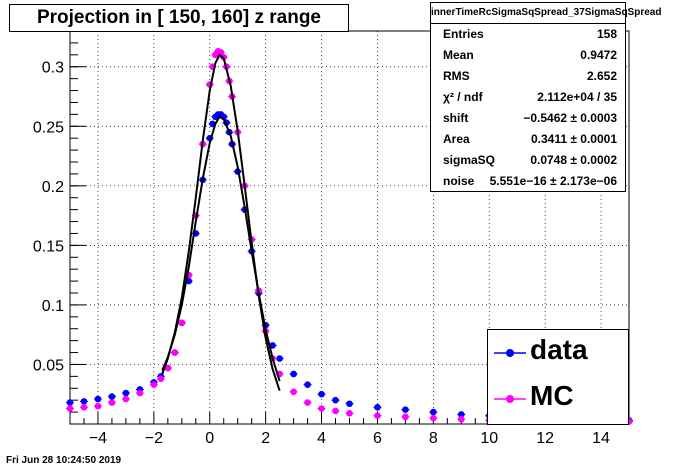 This screenshot has height=471, width=696. Describe the element at coordinates (154, 438) in the screenshot. I see `x-tick-label: −2` at that location.